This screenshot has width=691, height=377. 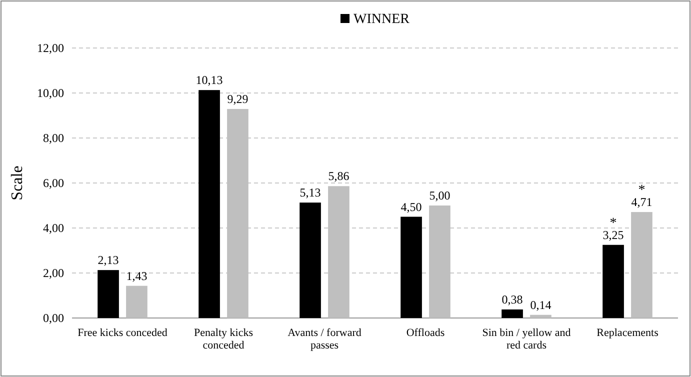 What do you see at coordinates (53, 317) in the screenshot?
I see `y-tick-label: 0,00` at bounding box center [53, 317].